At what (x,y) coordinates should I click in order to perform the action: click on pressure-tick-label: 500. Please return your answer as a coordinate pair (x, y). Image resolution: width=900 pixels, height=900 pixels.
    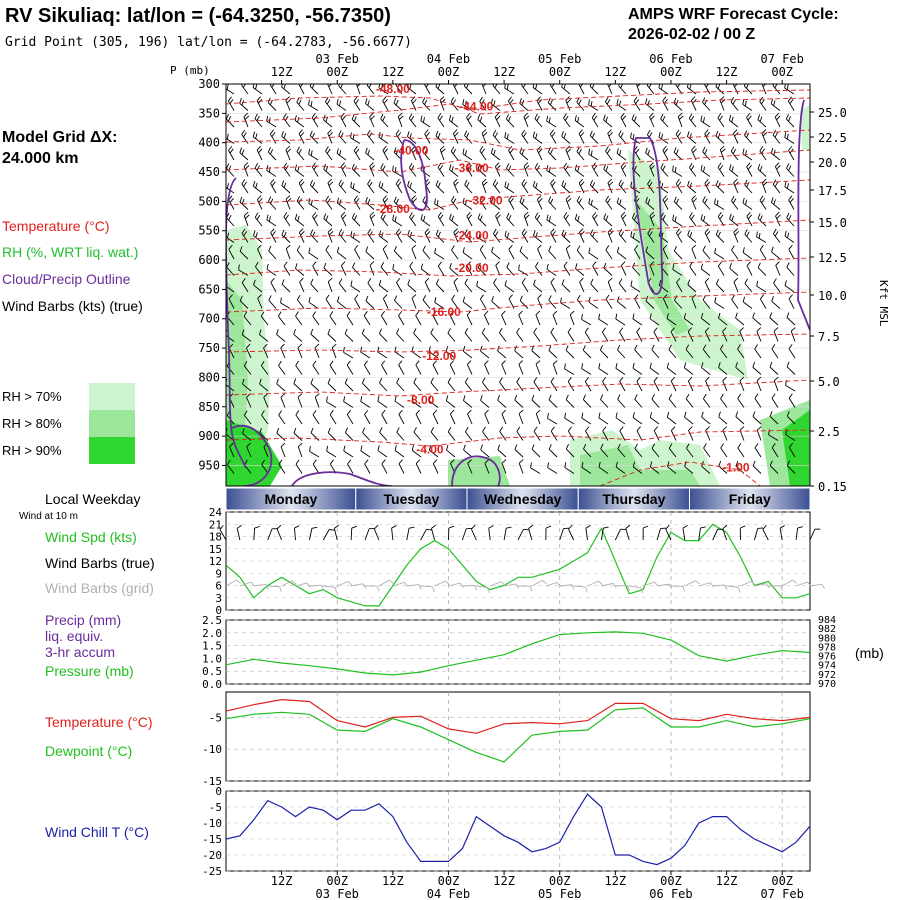
    Looking at the image, I should click on (209, 201).